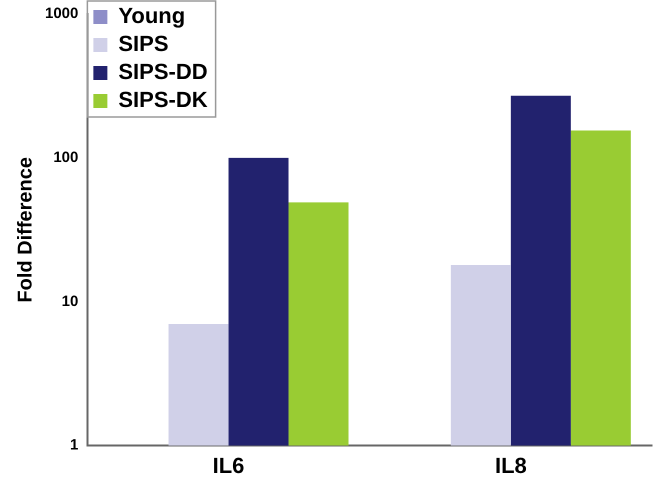  What do you see at coordinates (61, 13) in the screenshot?
I see `y-tick-label: 1000` at bounding box center [61, 13].